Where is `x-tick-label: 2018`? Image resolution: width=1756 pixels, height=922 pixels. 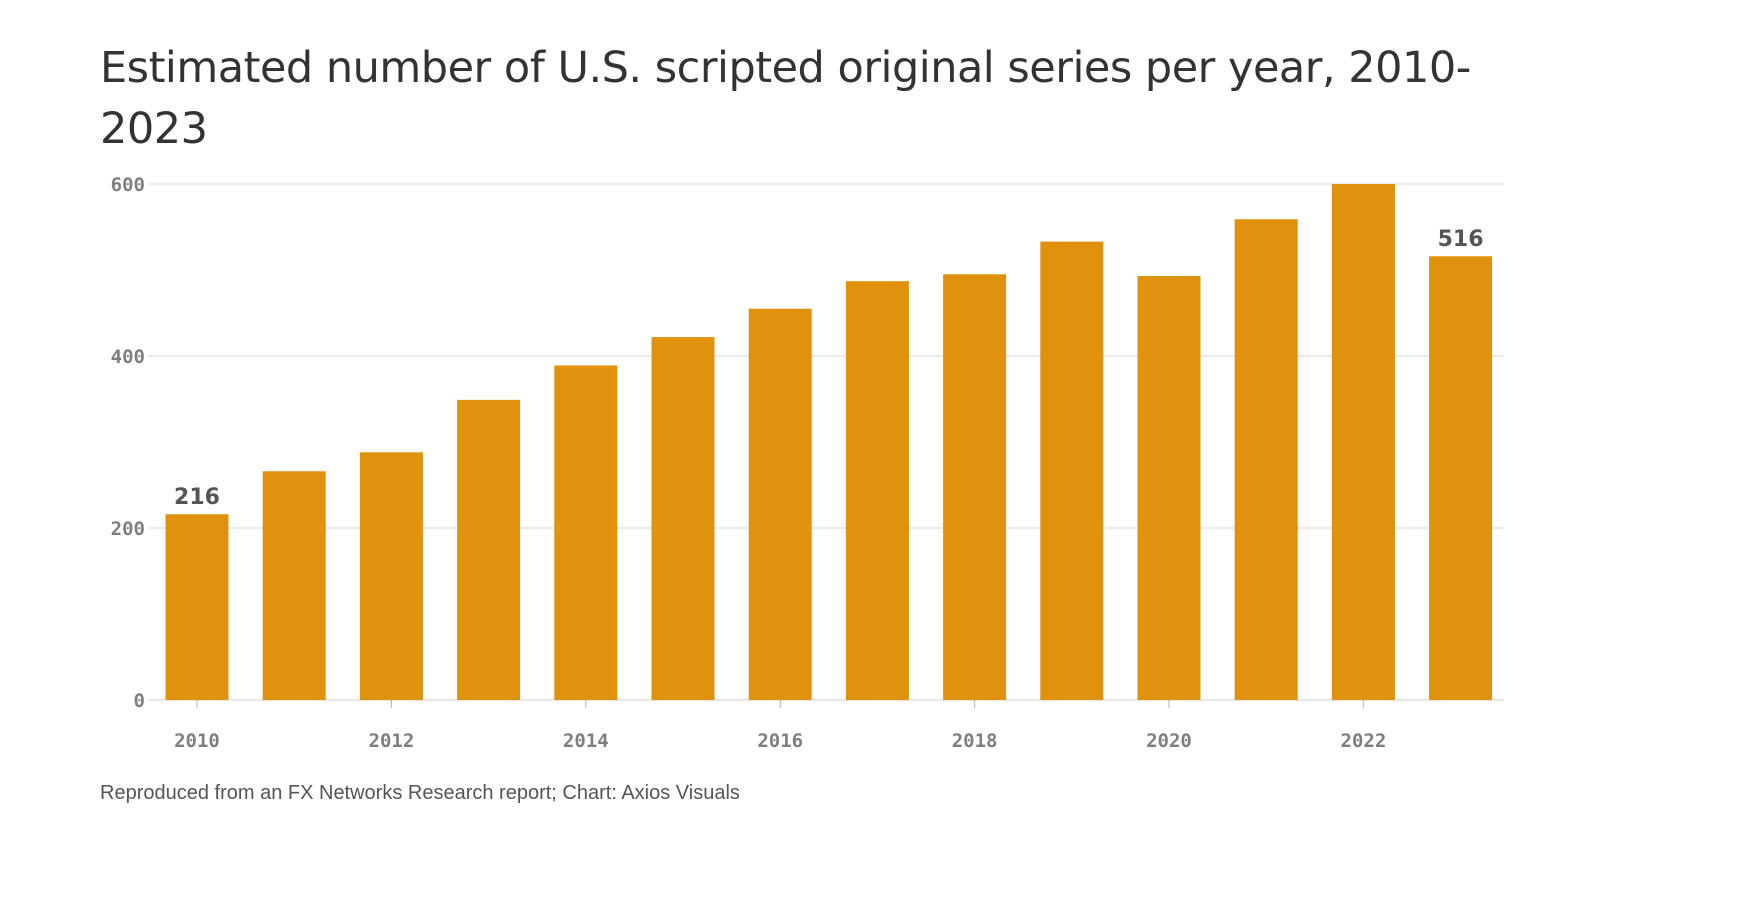 x-tick-label: 2018 is located at coordinates (975, 741).